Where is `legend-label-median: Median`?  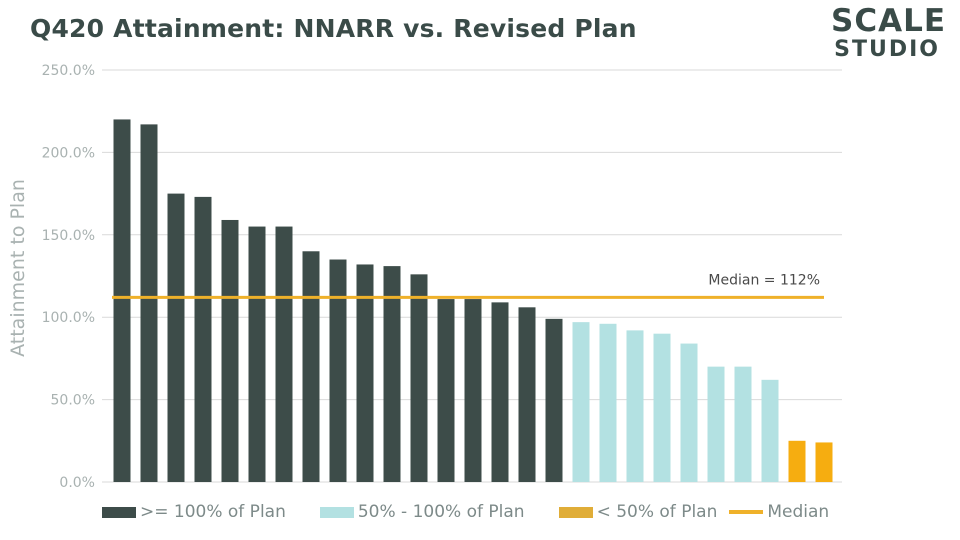
legend-label-median: Median is located at coordinates (798, 512).